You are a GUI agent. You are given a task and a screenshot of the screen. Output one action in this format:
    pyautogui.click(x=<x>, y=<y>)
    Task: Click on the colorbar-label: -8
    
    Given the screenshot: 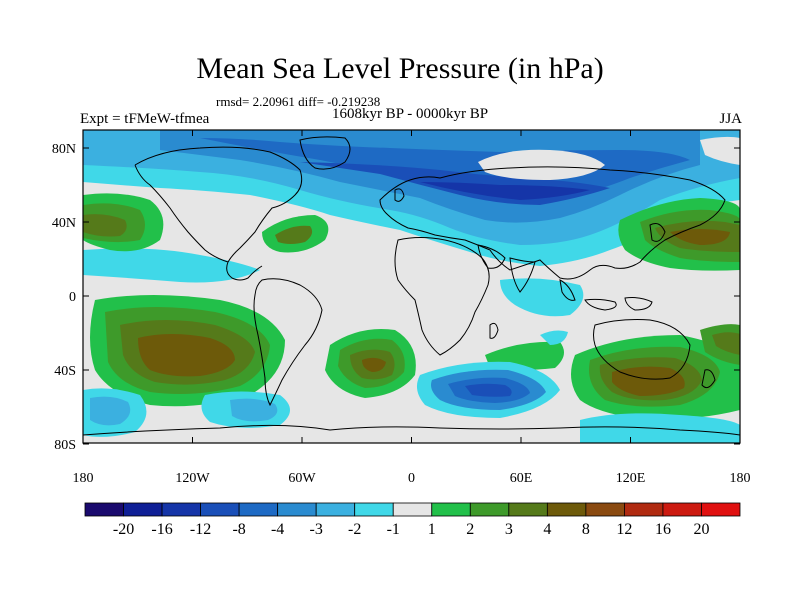 What is the action you would take?
    pyautogui.click(x=238, y=529)
    